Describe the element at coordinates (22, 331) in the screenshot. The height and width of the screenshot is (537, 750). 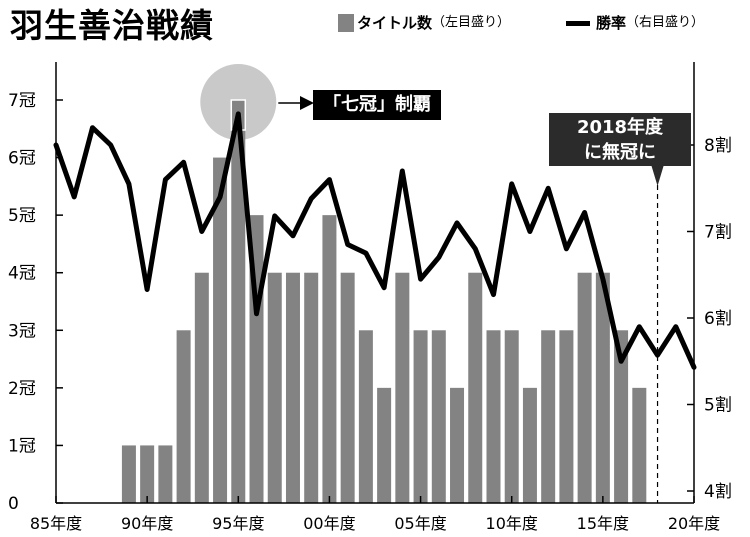
I see `left-axis-tick-label: 3冠` at that location.